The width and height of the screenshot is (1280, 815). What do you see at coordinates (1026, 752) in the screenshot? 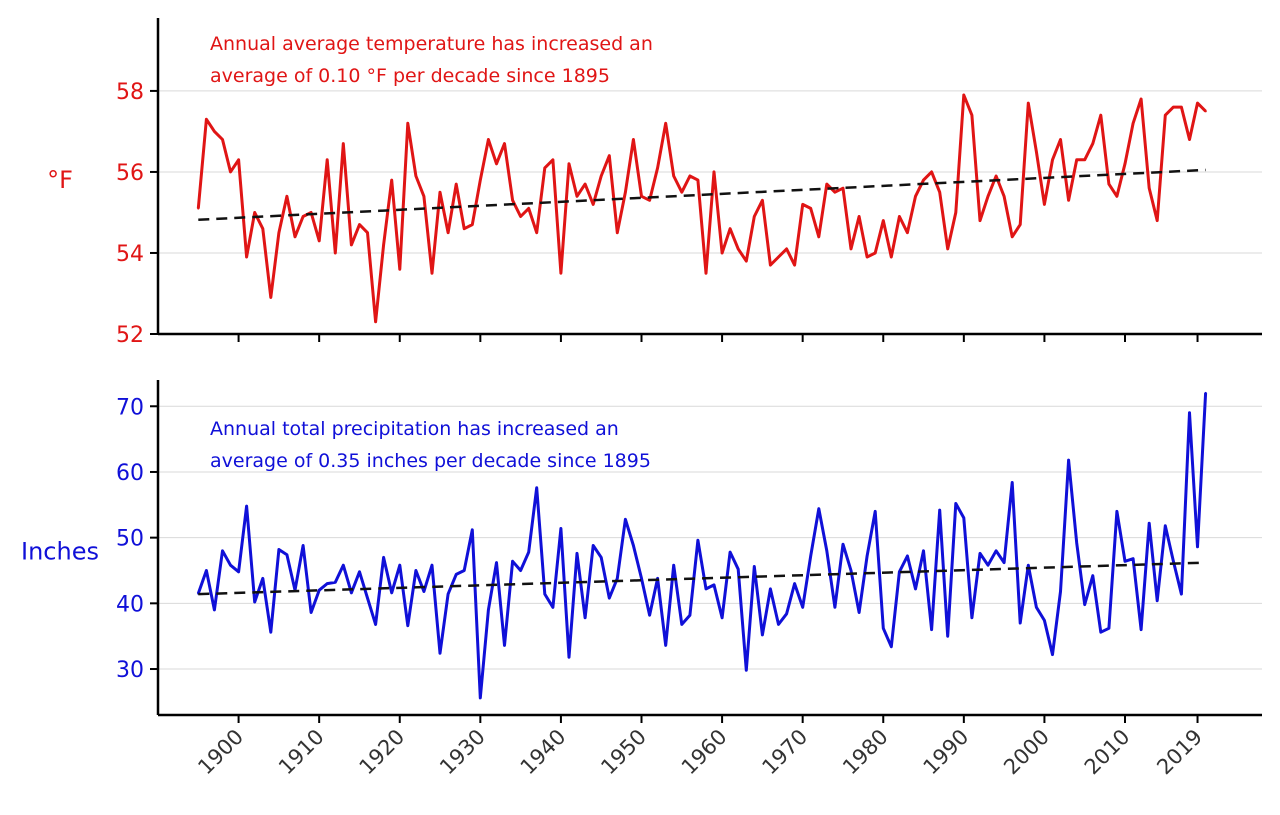
I see `x-tick-label: 2000` at bounding box center [1026, 752].